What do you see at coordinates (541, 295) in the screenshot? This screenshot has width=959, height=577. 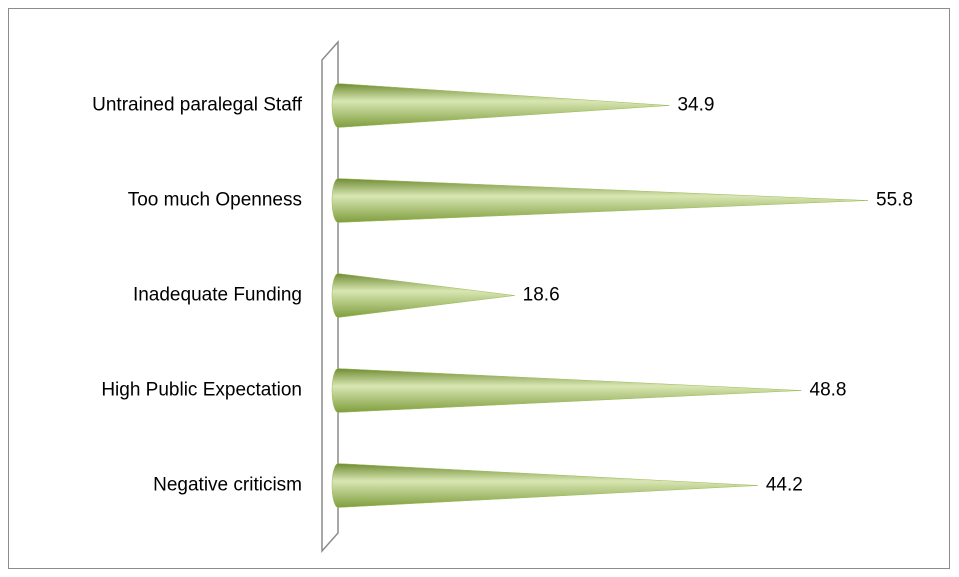 I see `data-label: 18.6` at bounding box center [541, 295].